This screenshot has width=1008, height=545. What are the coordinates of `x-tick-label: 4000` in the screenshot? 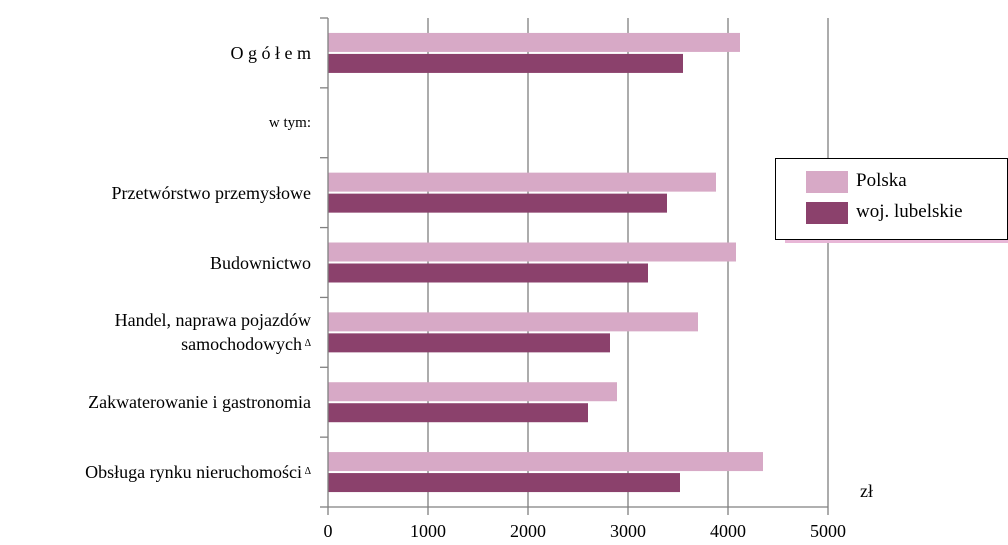 It's located at (728, 531).